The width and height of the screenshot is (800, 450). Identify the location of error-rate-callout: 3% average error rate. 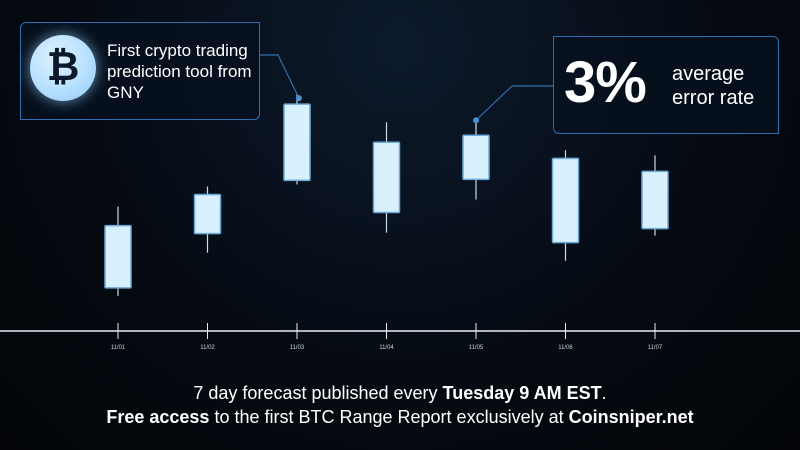
(666, 85).